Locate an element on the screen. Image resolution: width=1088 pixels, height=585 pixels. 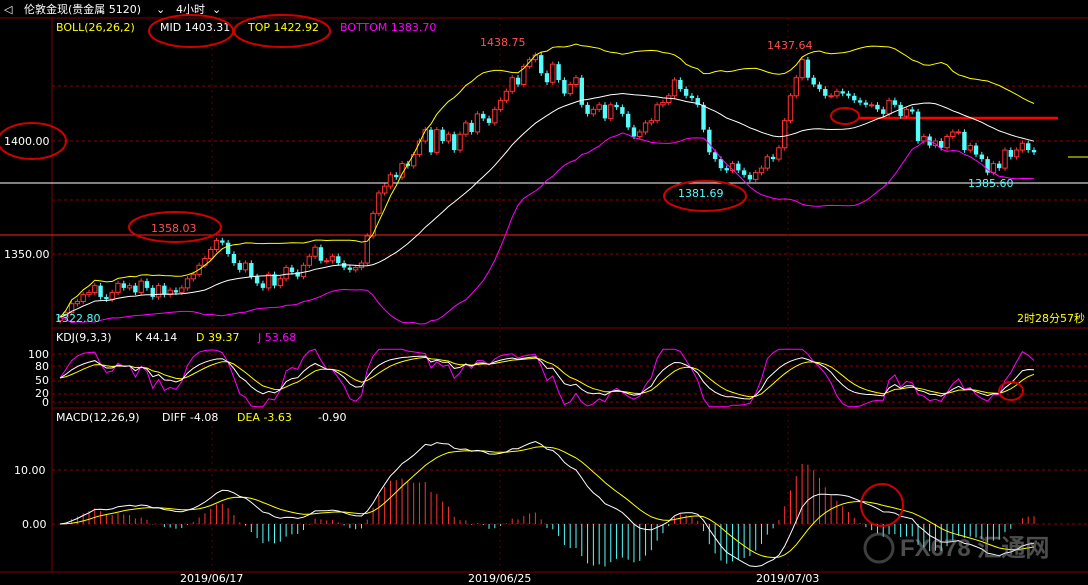
back-arrow-icon: ◁ is located at coordinates (8, 9).